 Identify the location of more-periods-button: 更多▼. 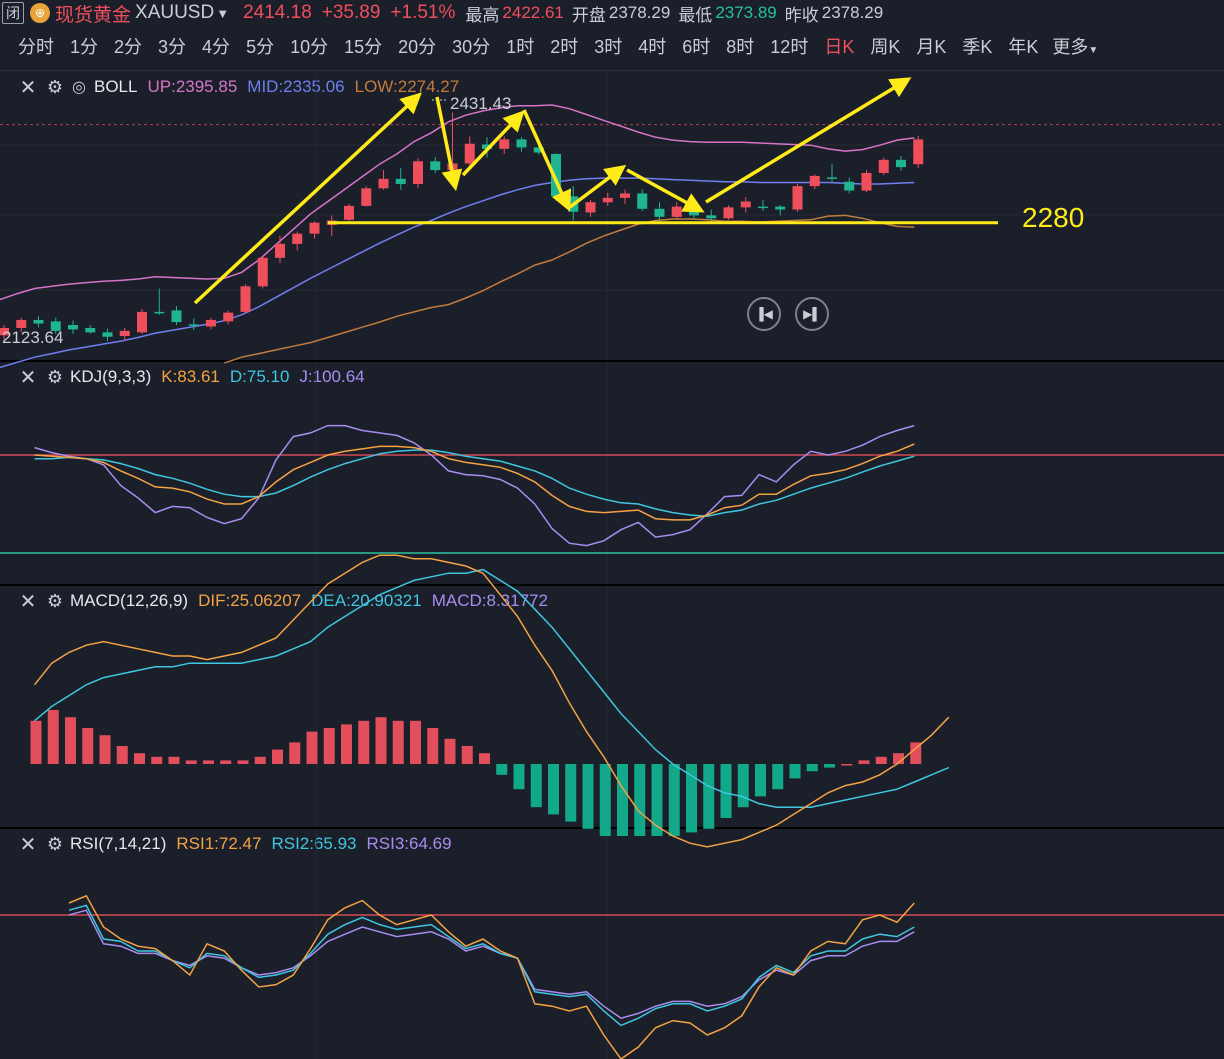
(1075, 47).